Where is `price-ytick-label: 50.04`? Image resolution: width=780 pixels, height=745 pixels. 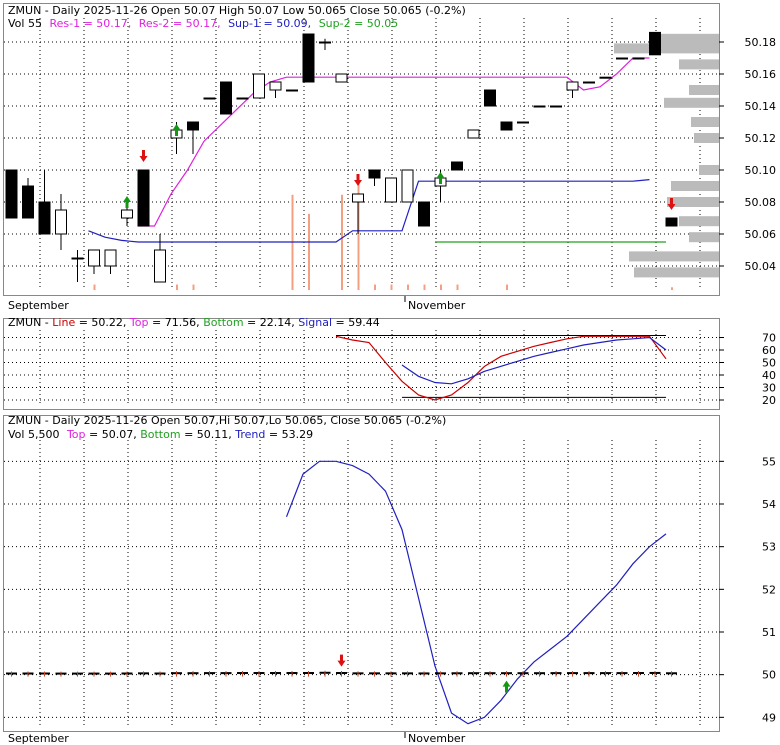 price-ytick-label: 50.04 is located at coordinates (761, 266).